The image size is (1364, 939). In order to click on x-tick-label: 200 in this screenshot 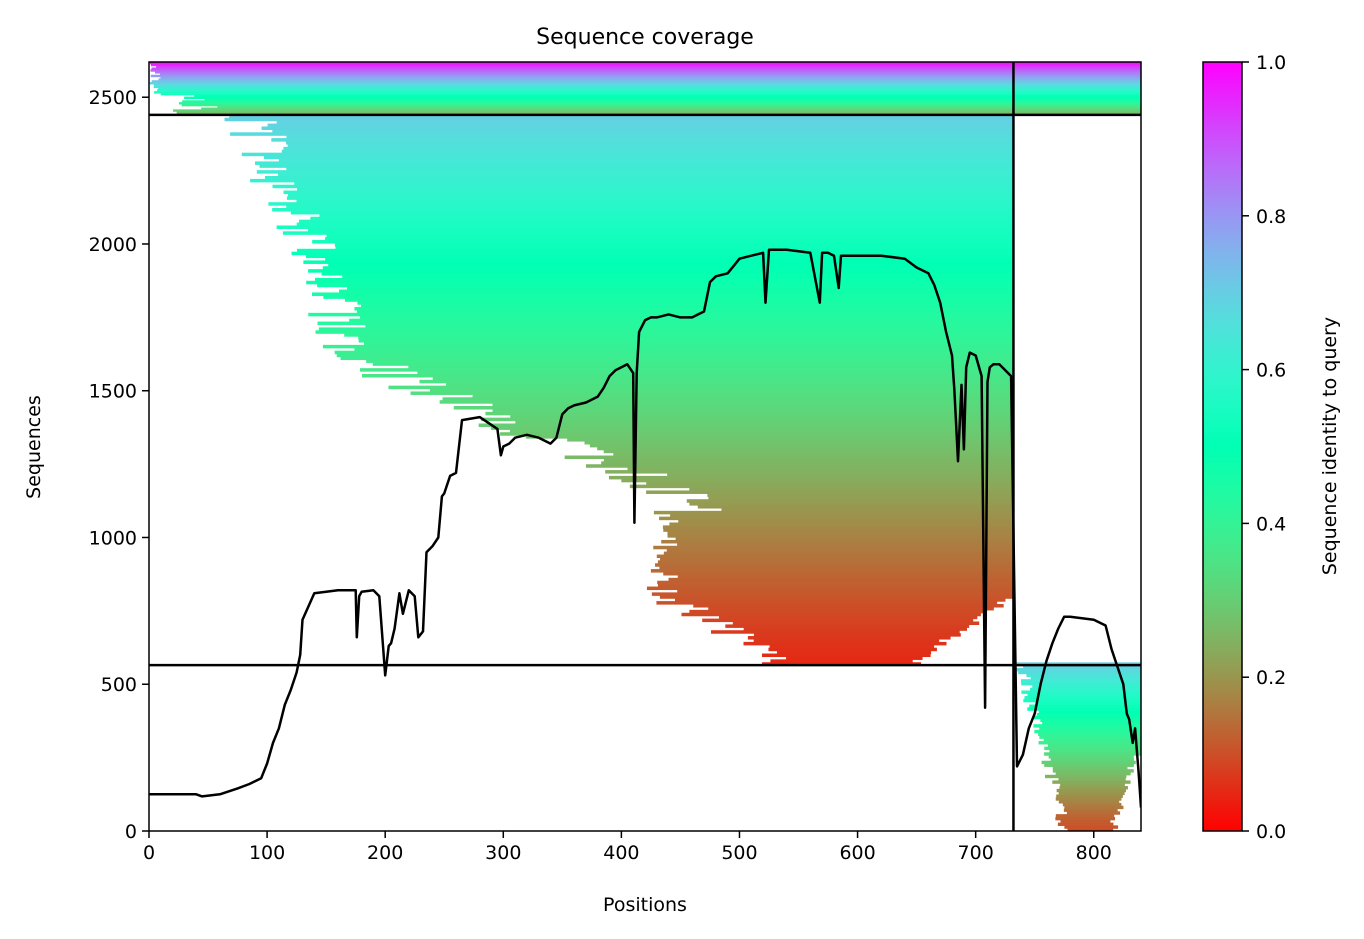, I will do `click(385, 853)`.